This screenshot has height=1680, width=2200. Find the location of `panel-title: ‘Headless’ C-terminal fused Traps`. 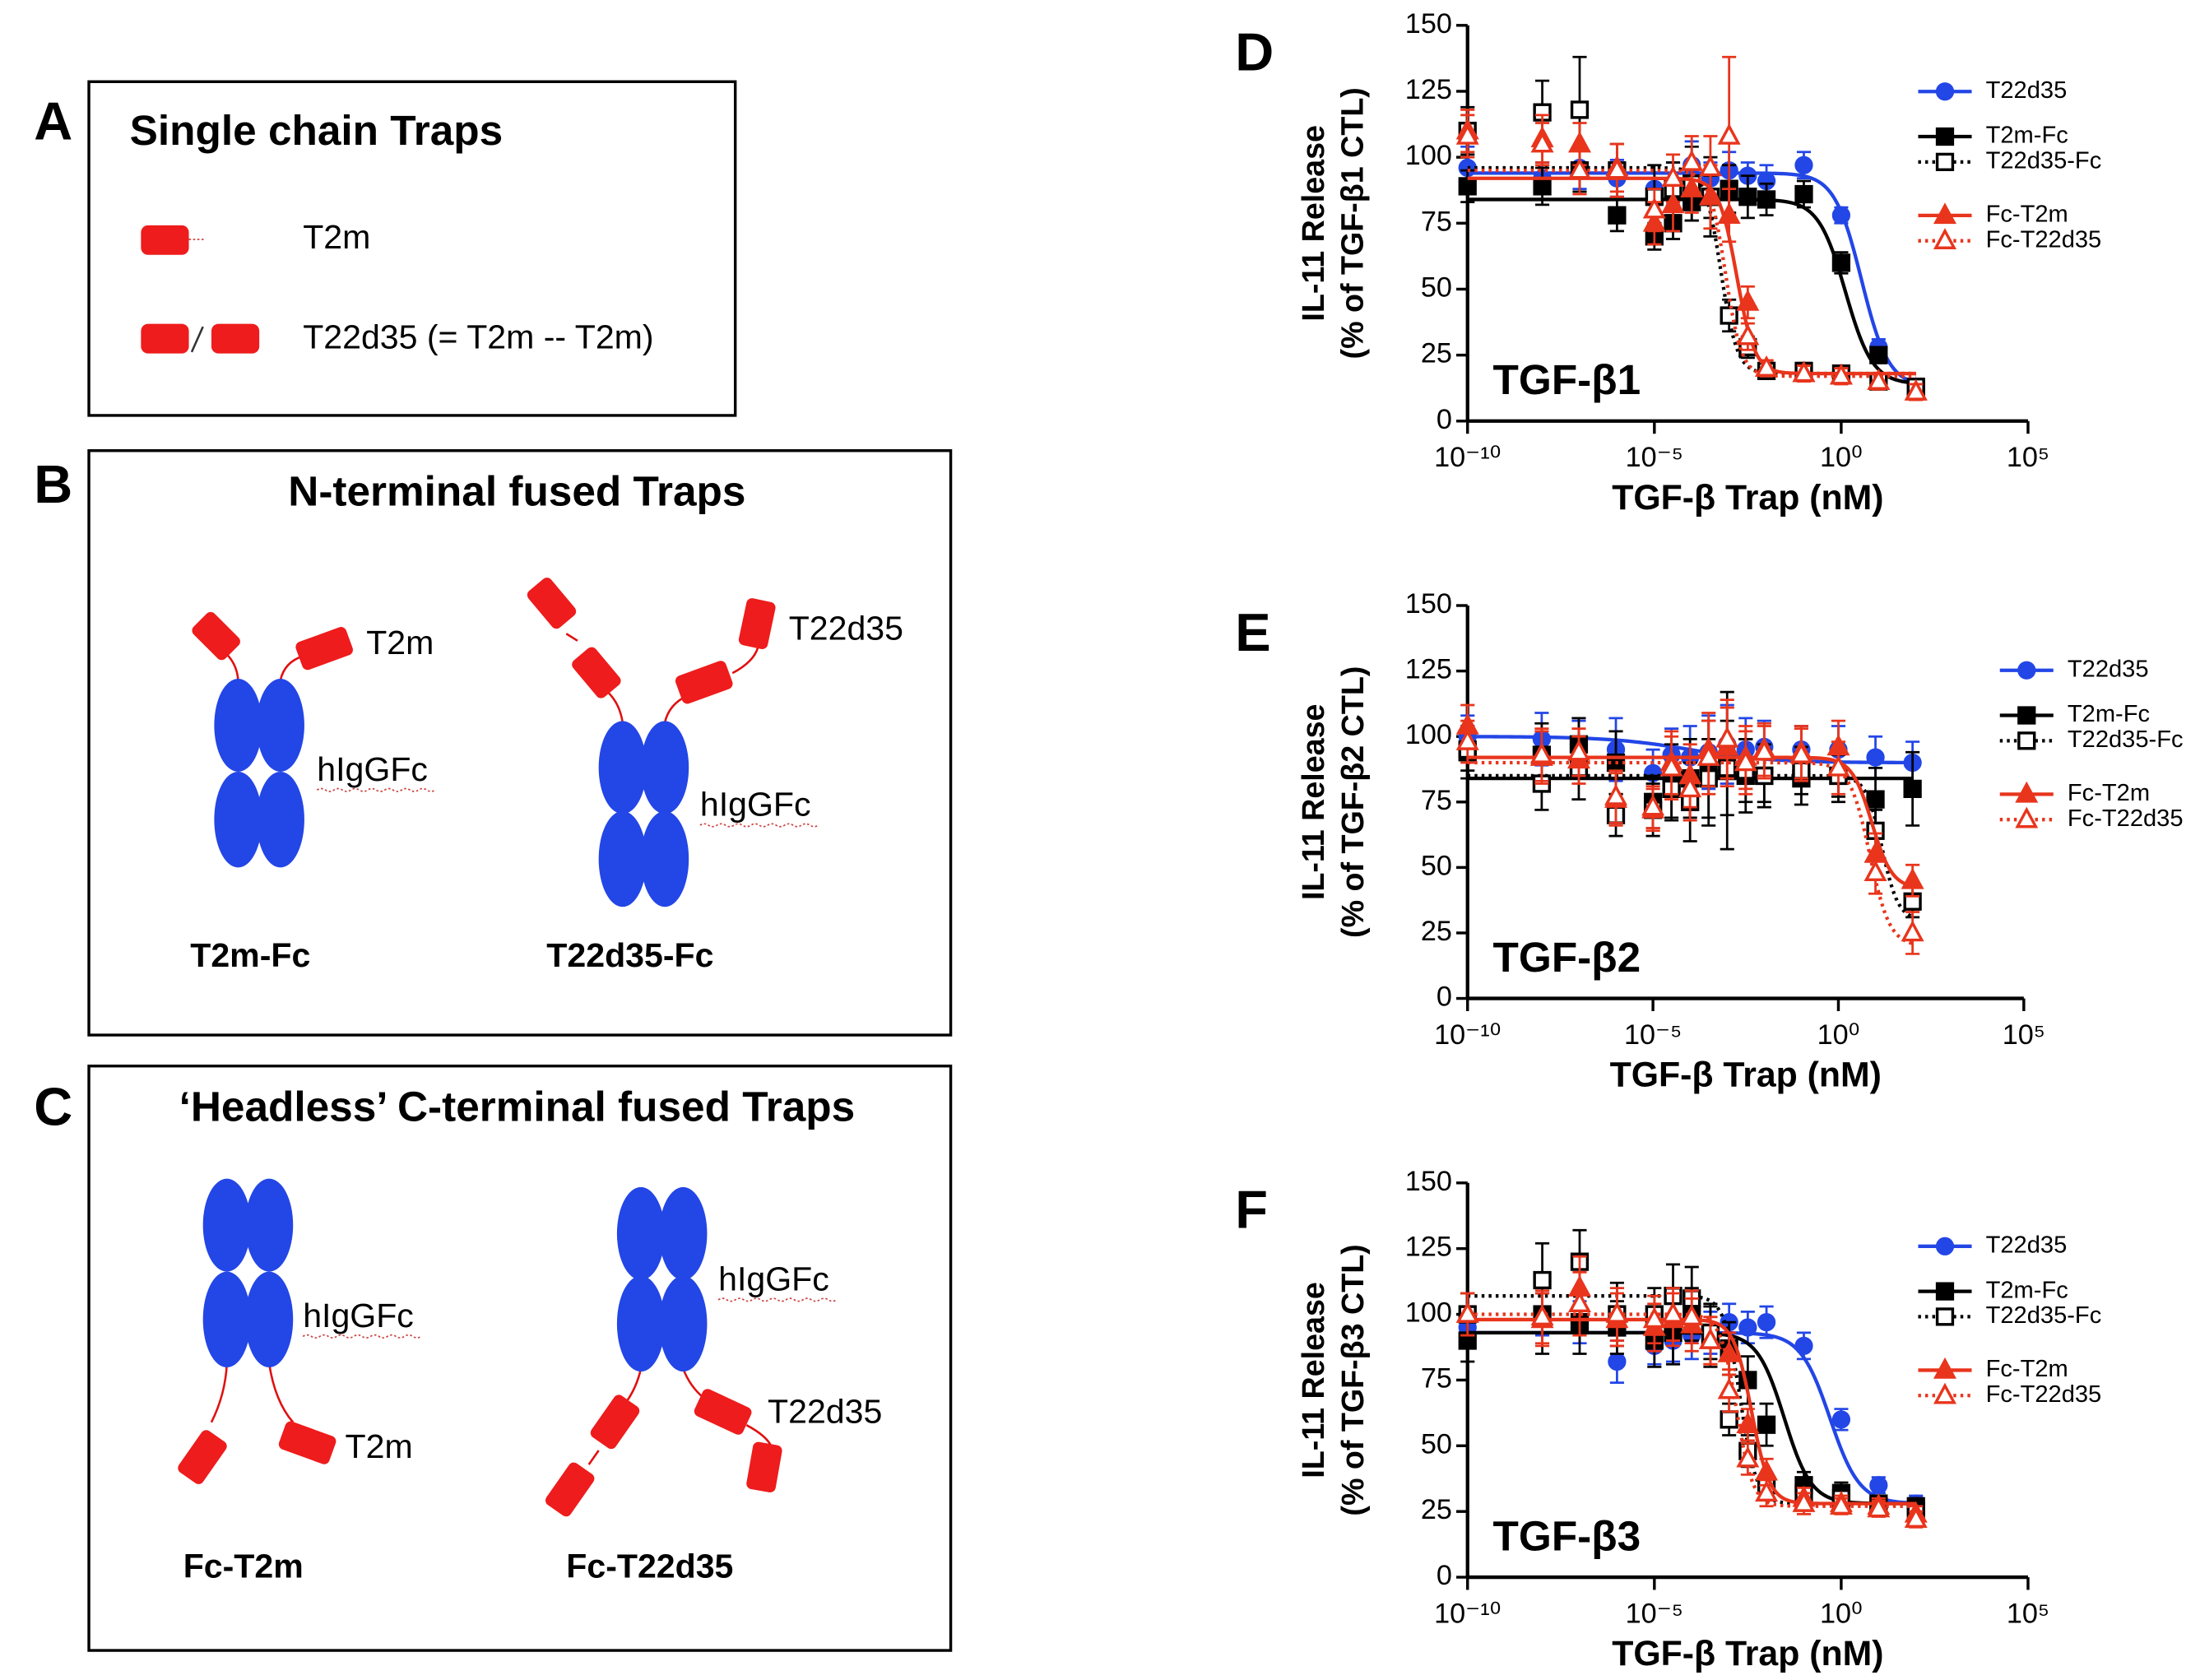

panel-title: ‘Headless’ C-terminal fused Traps is located at coordinates (517, 1106).